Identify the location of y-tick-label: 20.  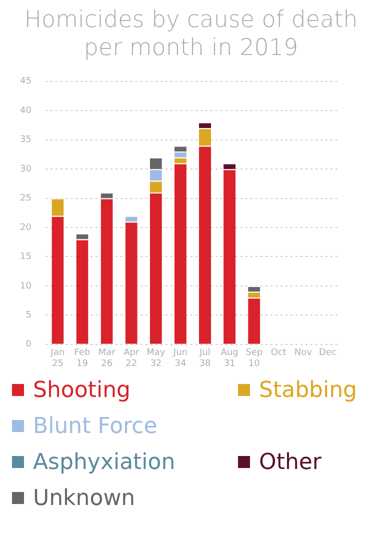
(26, 227).